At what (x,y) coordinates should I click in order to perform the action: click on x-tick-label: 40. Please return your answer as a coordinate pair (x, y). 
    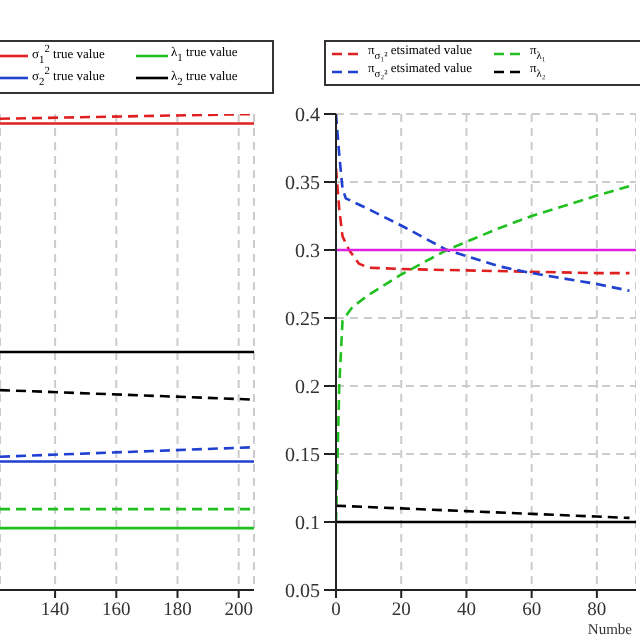
    Looking at the image, I should click on (466, 611).